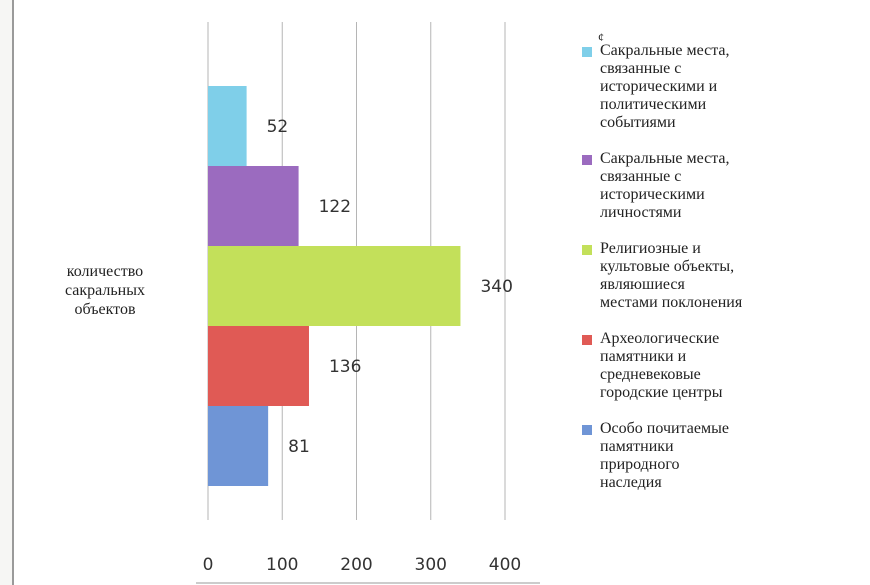 The height and width of the screenshot is (585, 870). What do you see at coordinates (278, 127) in the screenshot?
I see `data-label-1: 52` at bounding box center [278, 127].